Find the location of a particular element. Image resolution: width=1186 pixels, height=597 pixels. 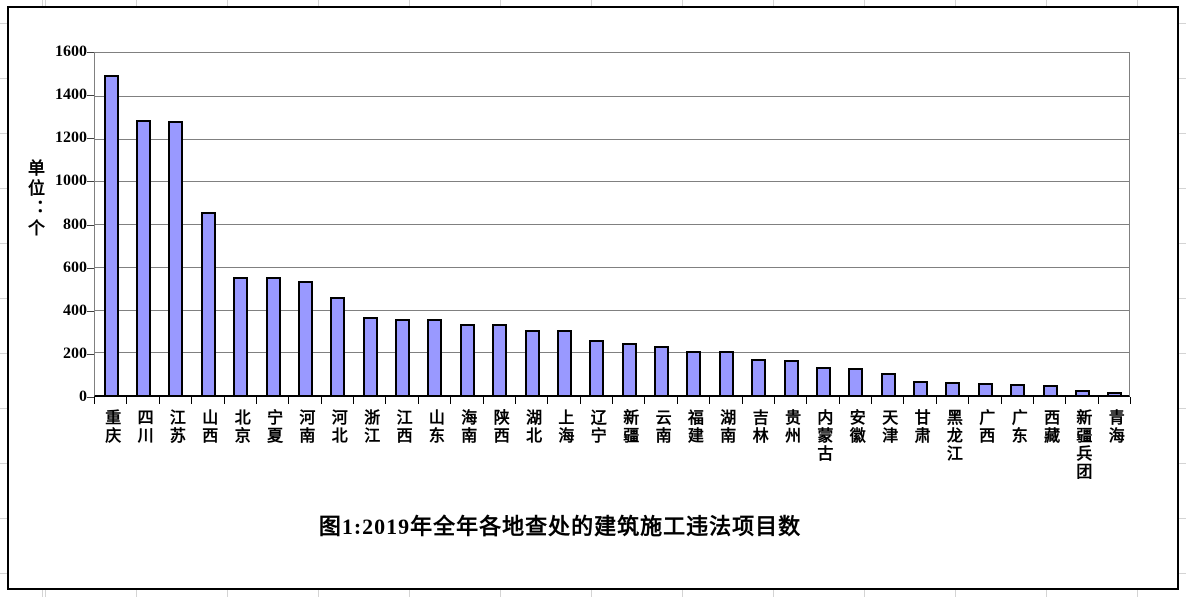

chart-title: 图1:2019年全年各地查处的建筑施工违法项目数 is located at coordinates (560, 526).